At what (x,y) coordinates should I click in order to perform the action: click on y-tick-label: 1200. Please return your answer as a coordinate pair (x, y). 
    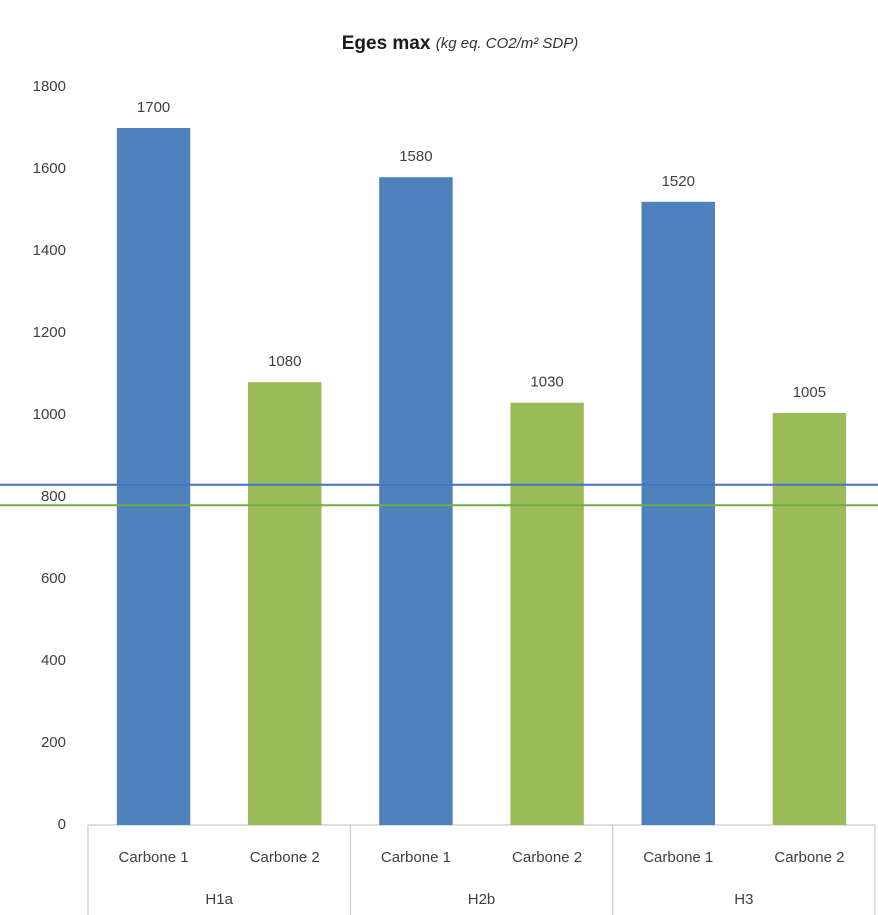
    Looking at the image, I should click on (49, 332).